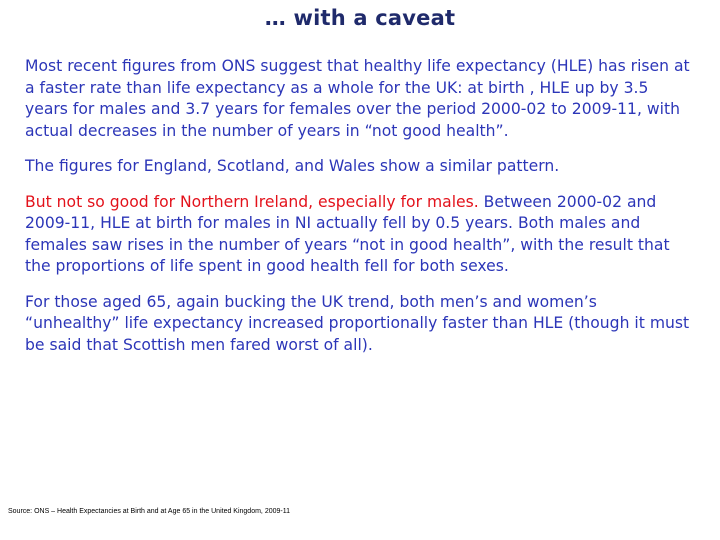  What do you see at coordinates (360, 18) in the screenshot?
I see `slide-title: … with a caveat` at bounding box center [360, 18].